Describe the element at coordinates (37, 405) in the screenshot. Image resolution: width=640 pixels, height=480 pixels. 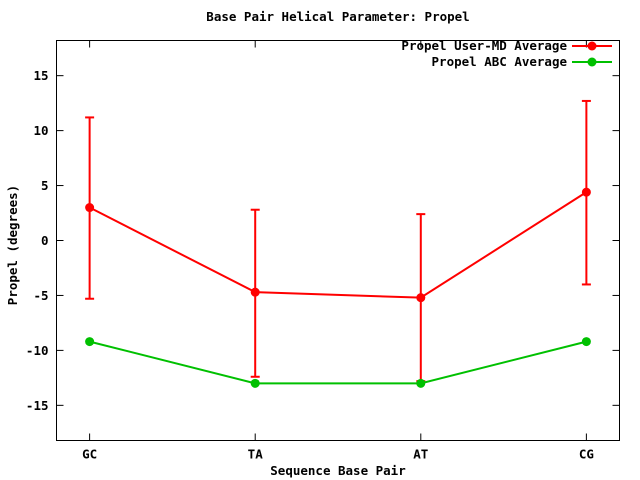
I see `y-tick-label: -15` at that location.